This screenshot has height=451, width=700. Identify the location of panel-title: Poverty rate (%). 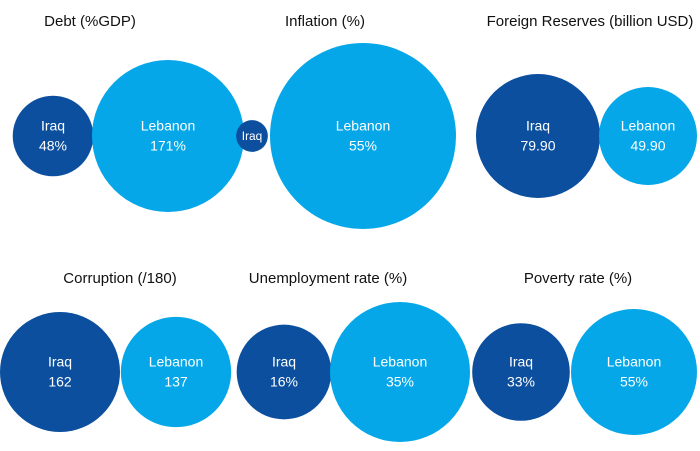
(578, 278).